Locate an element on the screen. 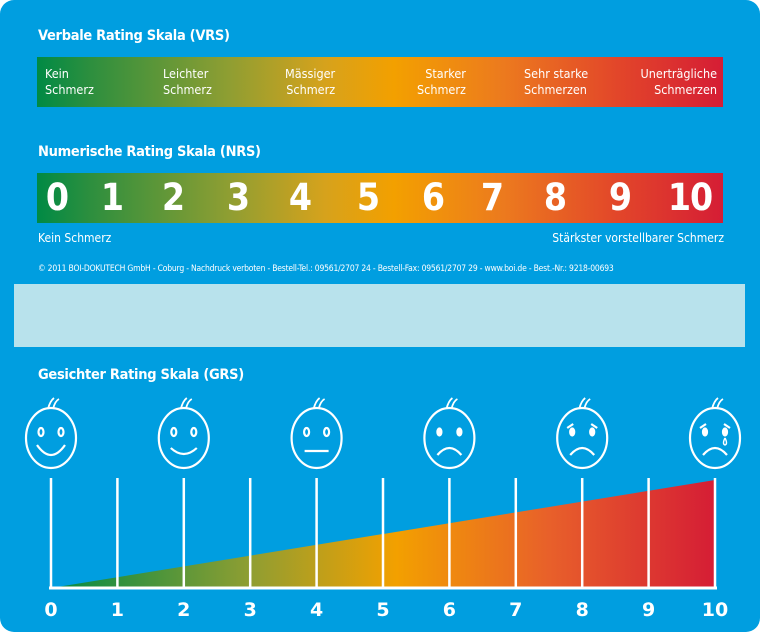 The width and height of the screenshot is (760, 632). vrs-label: Kein Schmerz is located at coordinates (69, 82).